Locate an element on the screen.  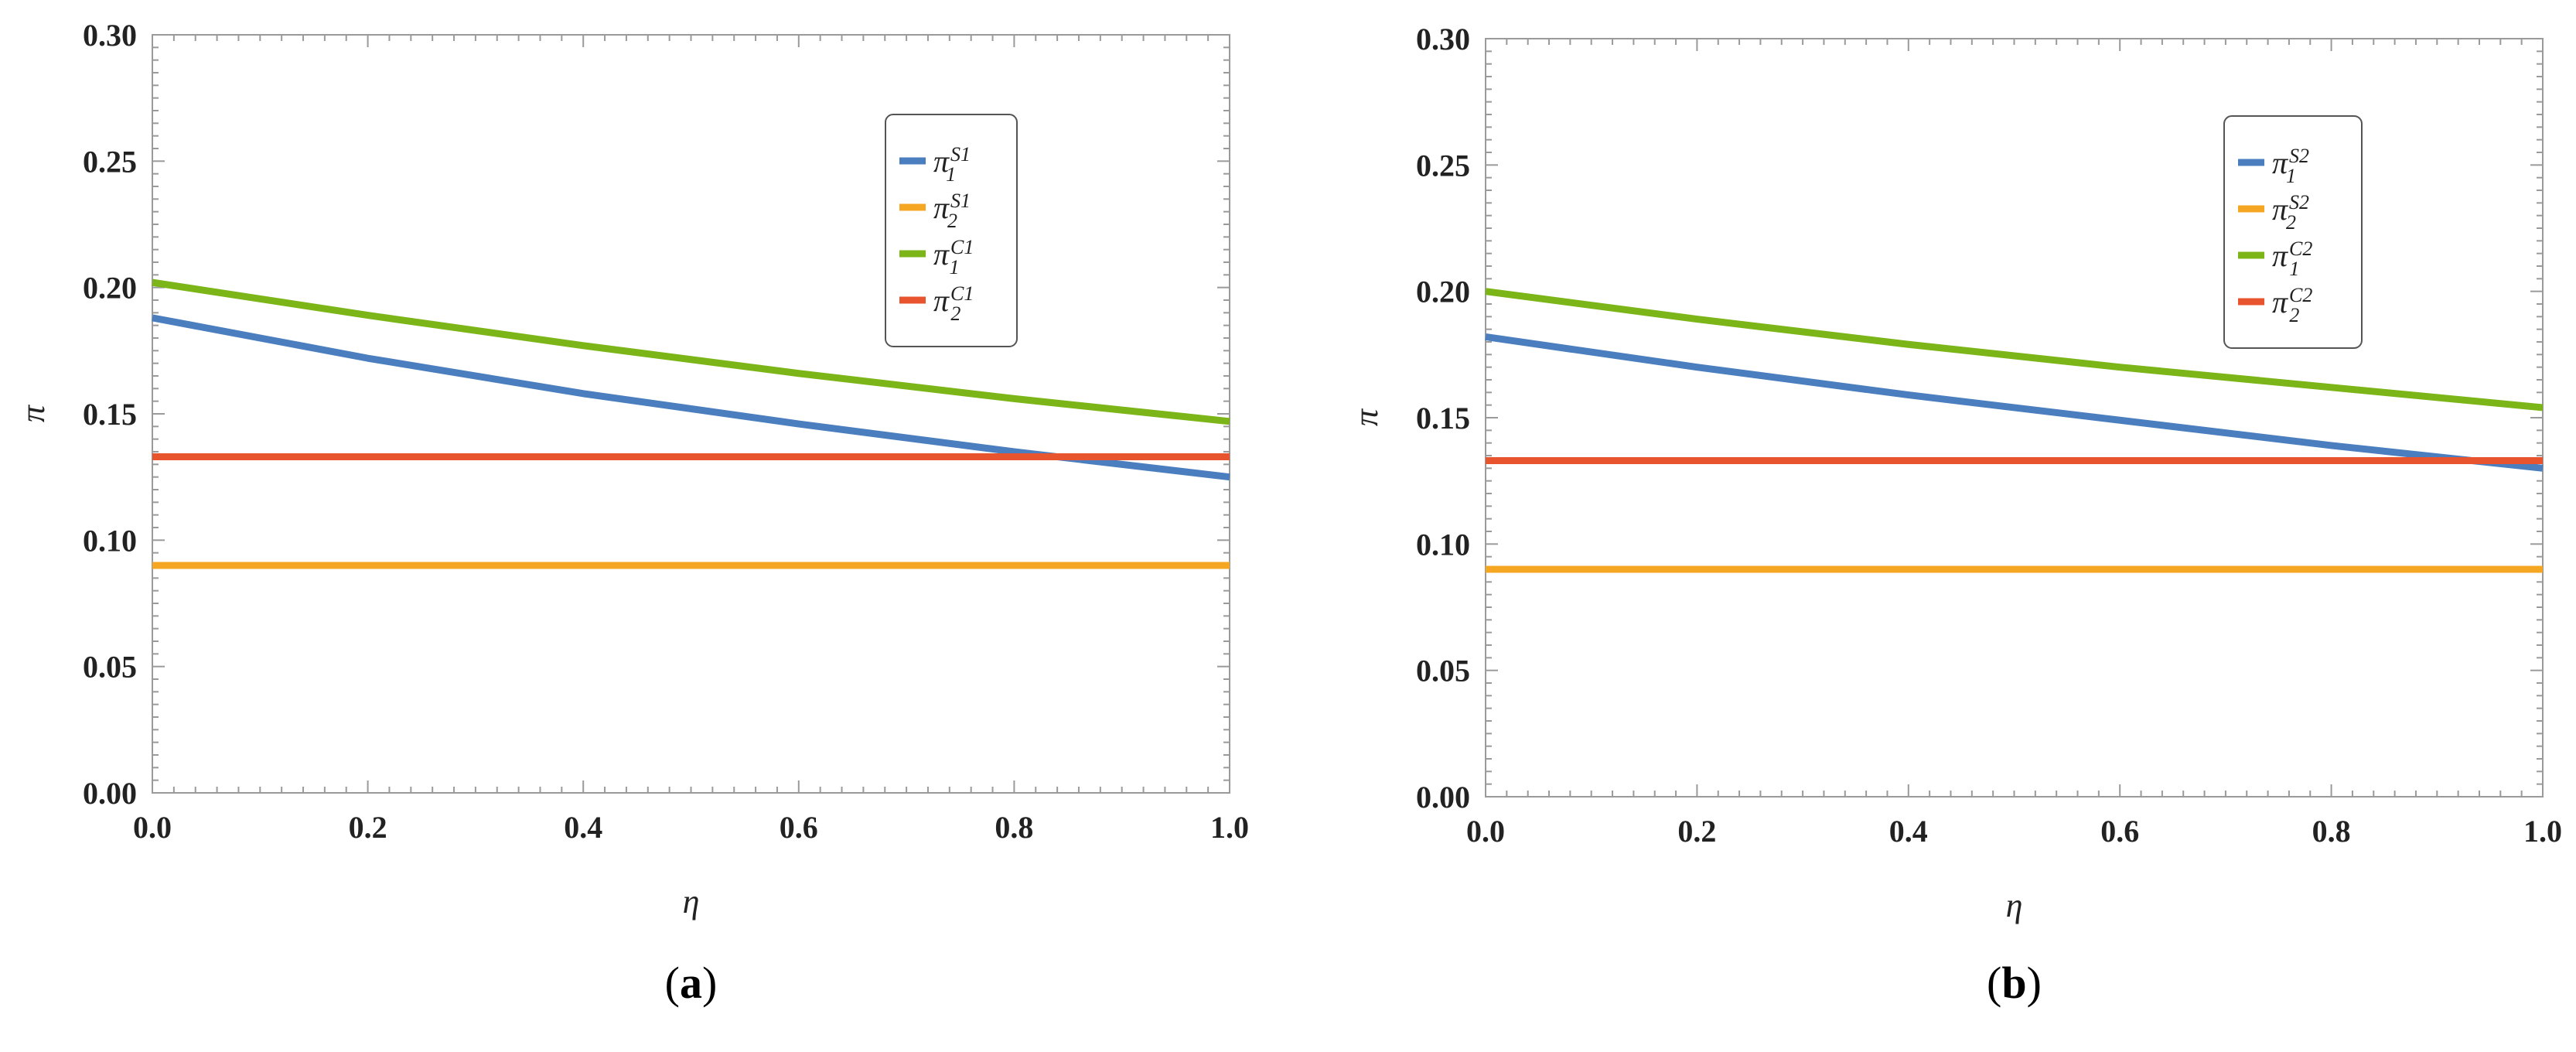
chart-a-x-tick-label: 0.8 is located at coordinates (1014, 827).